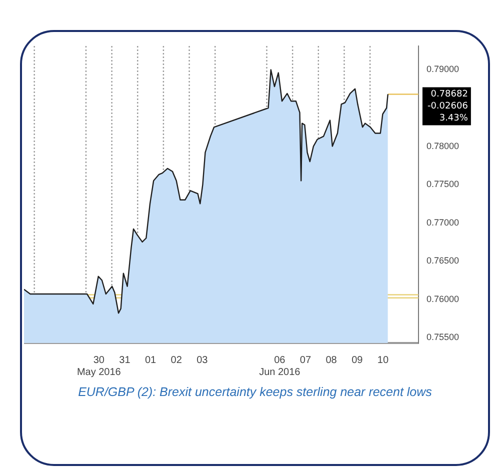  I want to click on x-tick-label: 10, so click(383, 360).